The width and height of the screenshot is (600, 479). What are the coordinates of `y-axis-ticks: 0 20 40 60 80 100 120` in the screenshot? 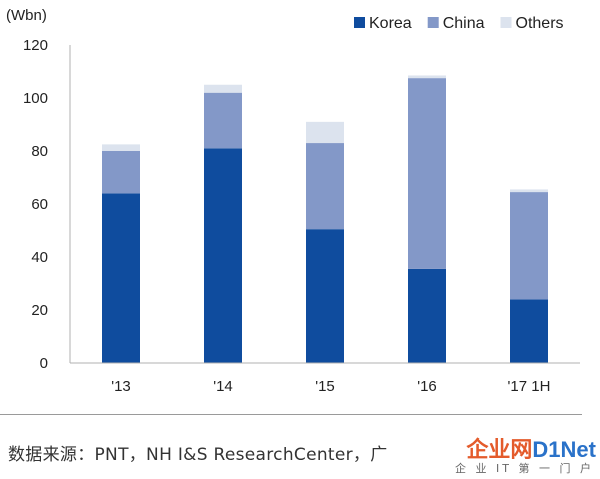 It's located at (35, 204).